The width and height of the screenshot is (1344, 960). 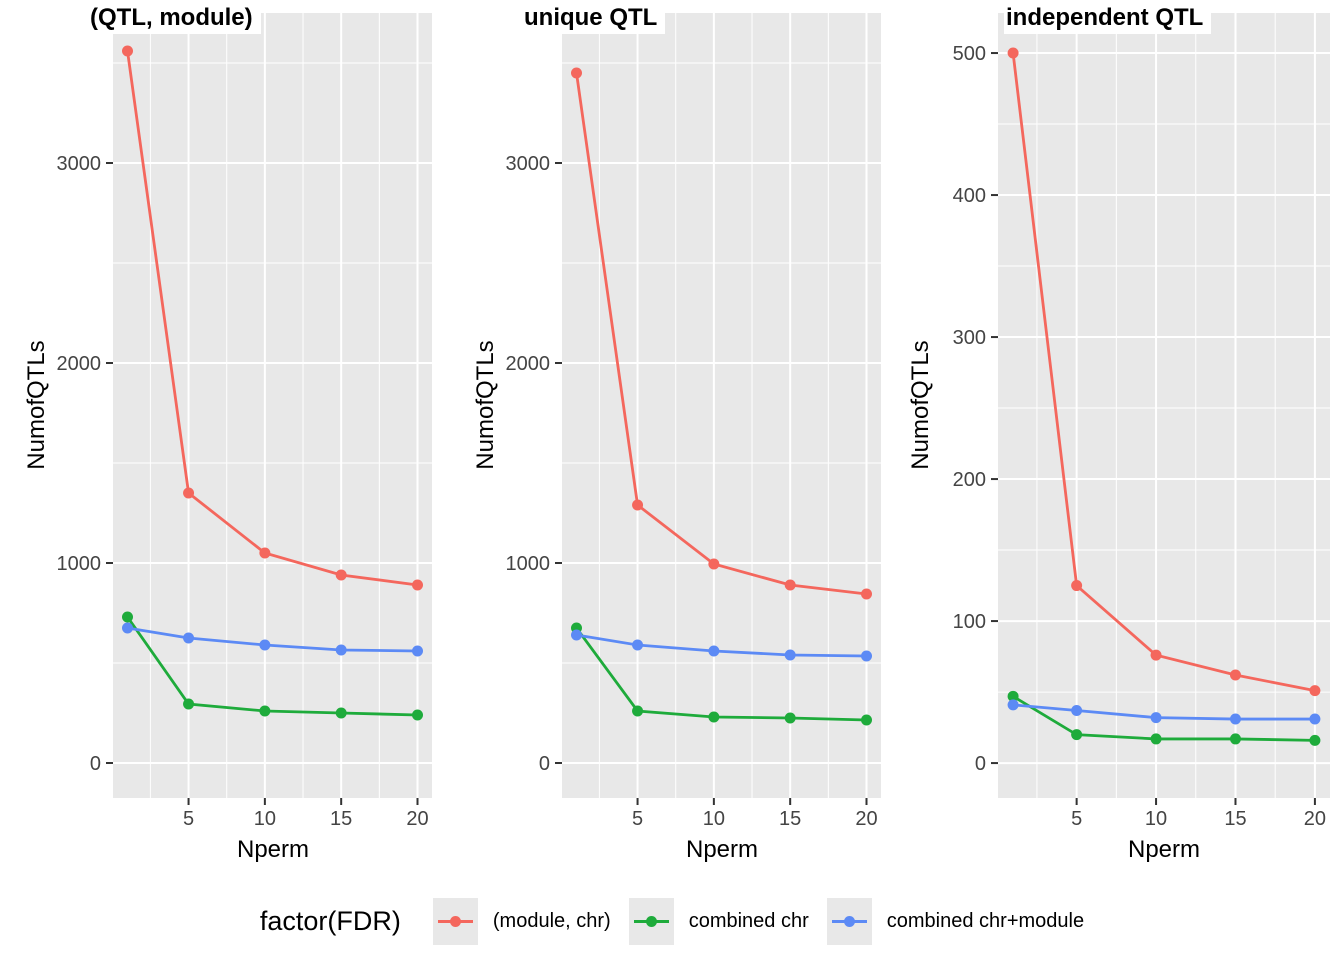 I want to click on legend-item: (module, chr), so click(x=521, y=921).